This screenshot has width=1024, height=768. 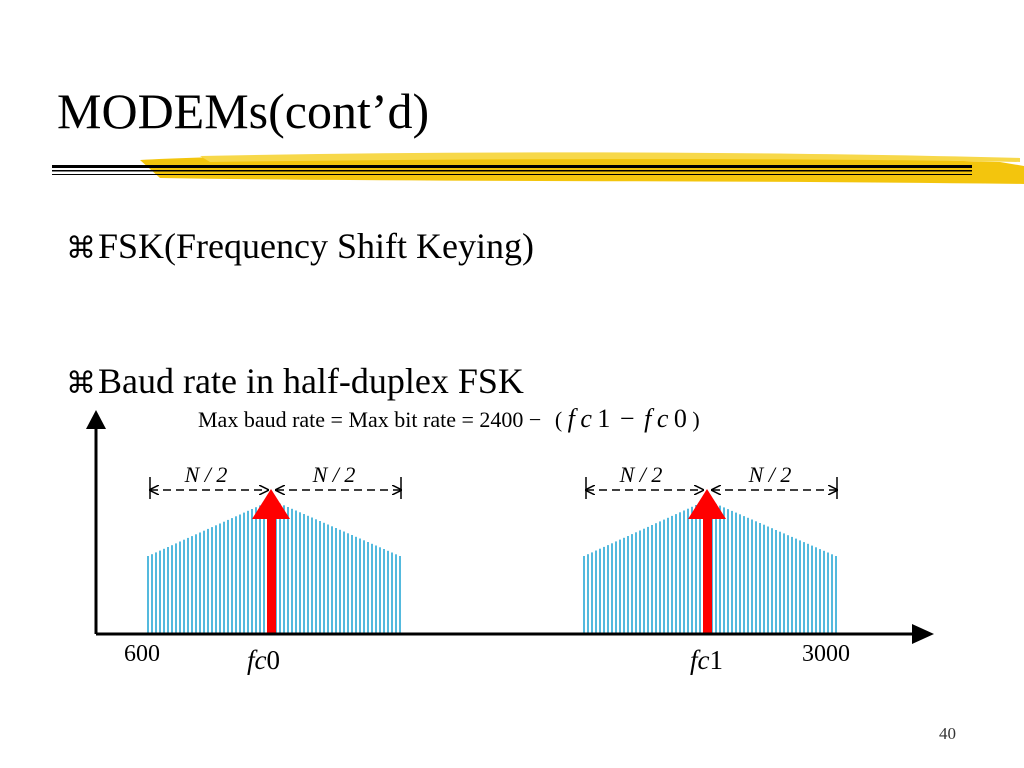 What do you see at coordinates (706, 660) in the screenshot?
I see `carrier-label-fc1: fc1` at bounding box center [706, 660].